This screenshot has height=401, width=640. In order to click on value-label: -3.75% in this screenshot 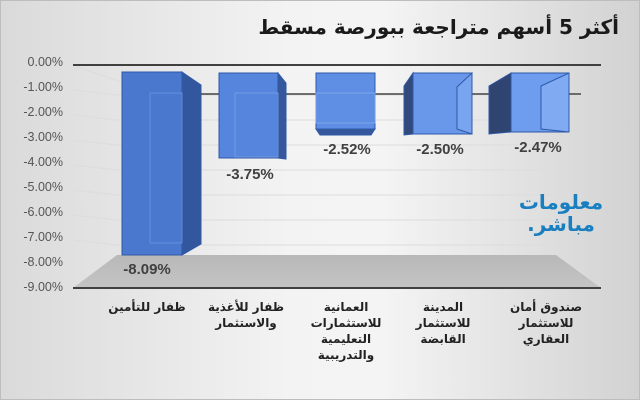, I will do `click(250, 174)`.